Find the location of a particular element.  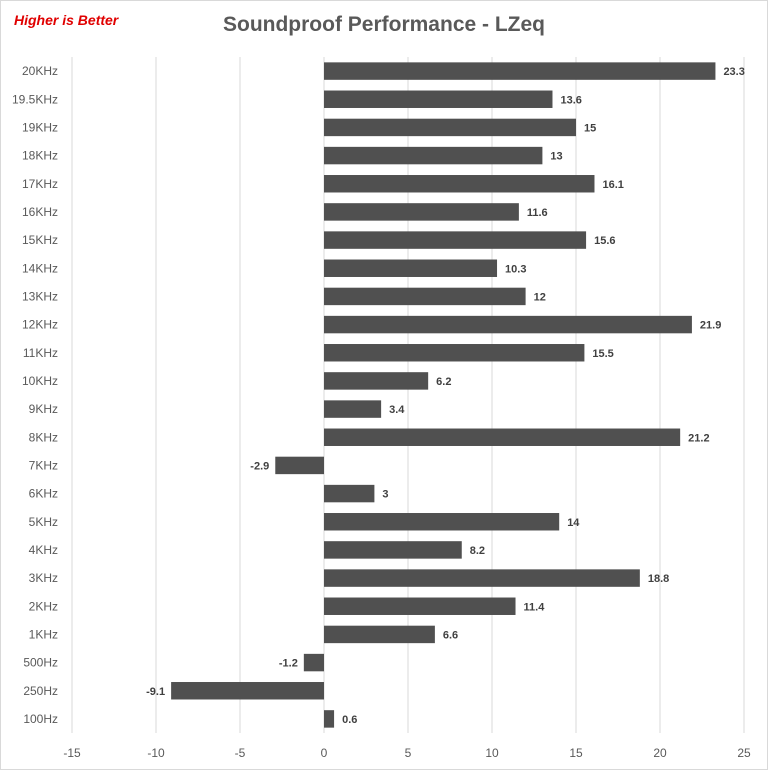

chart-annotation: Higher is Better is located at coordinates (66, 20).